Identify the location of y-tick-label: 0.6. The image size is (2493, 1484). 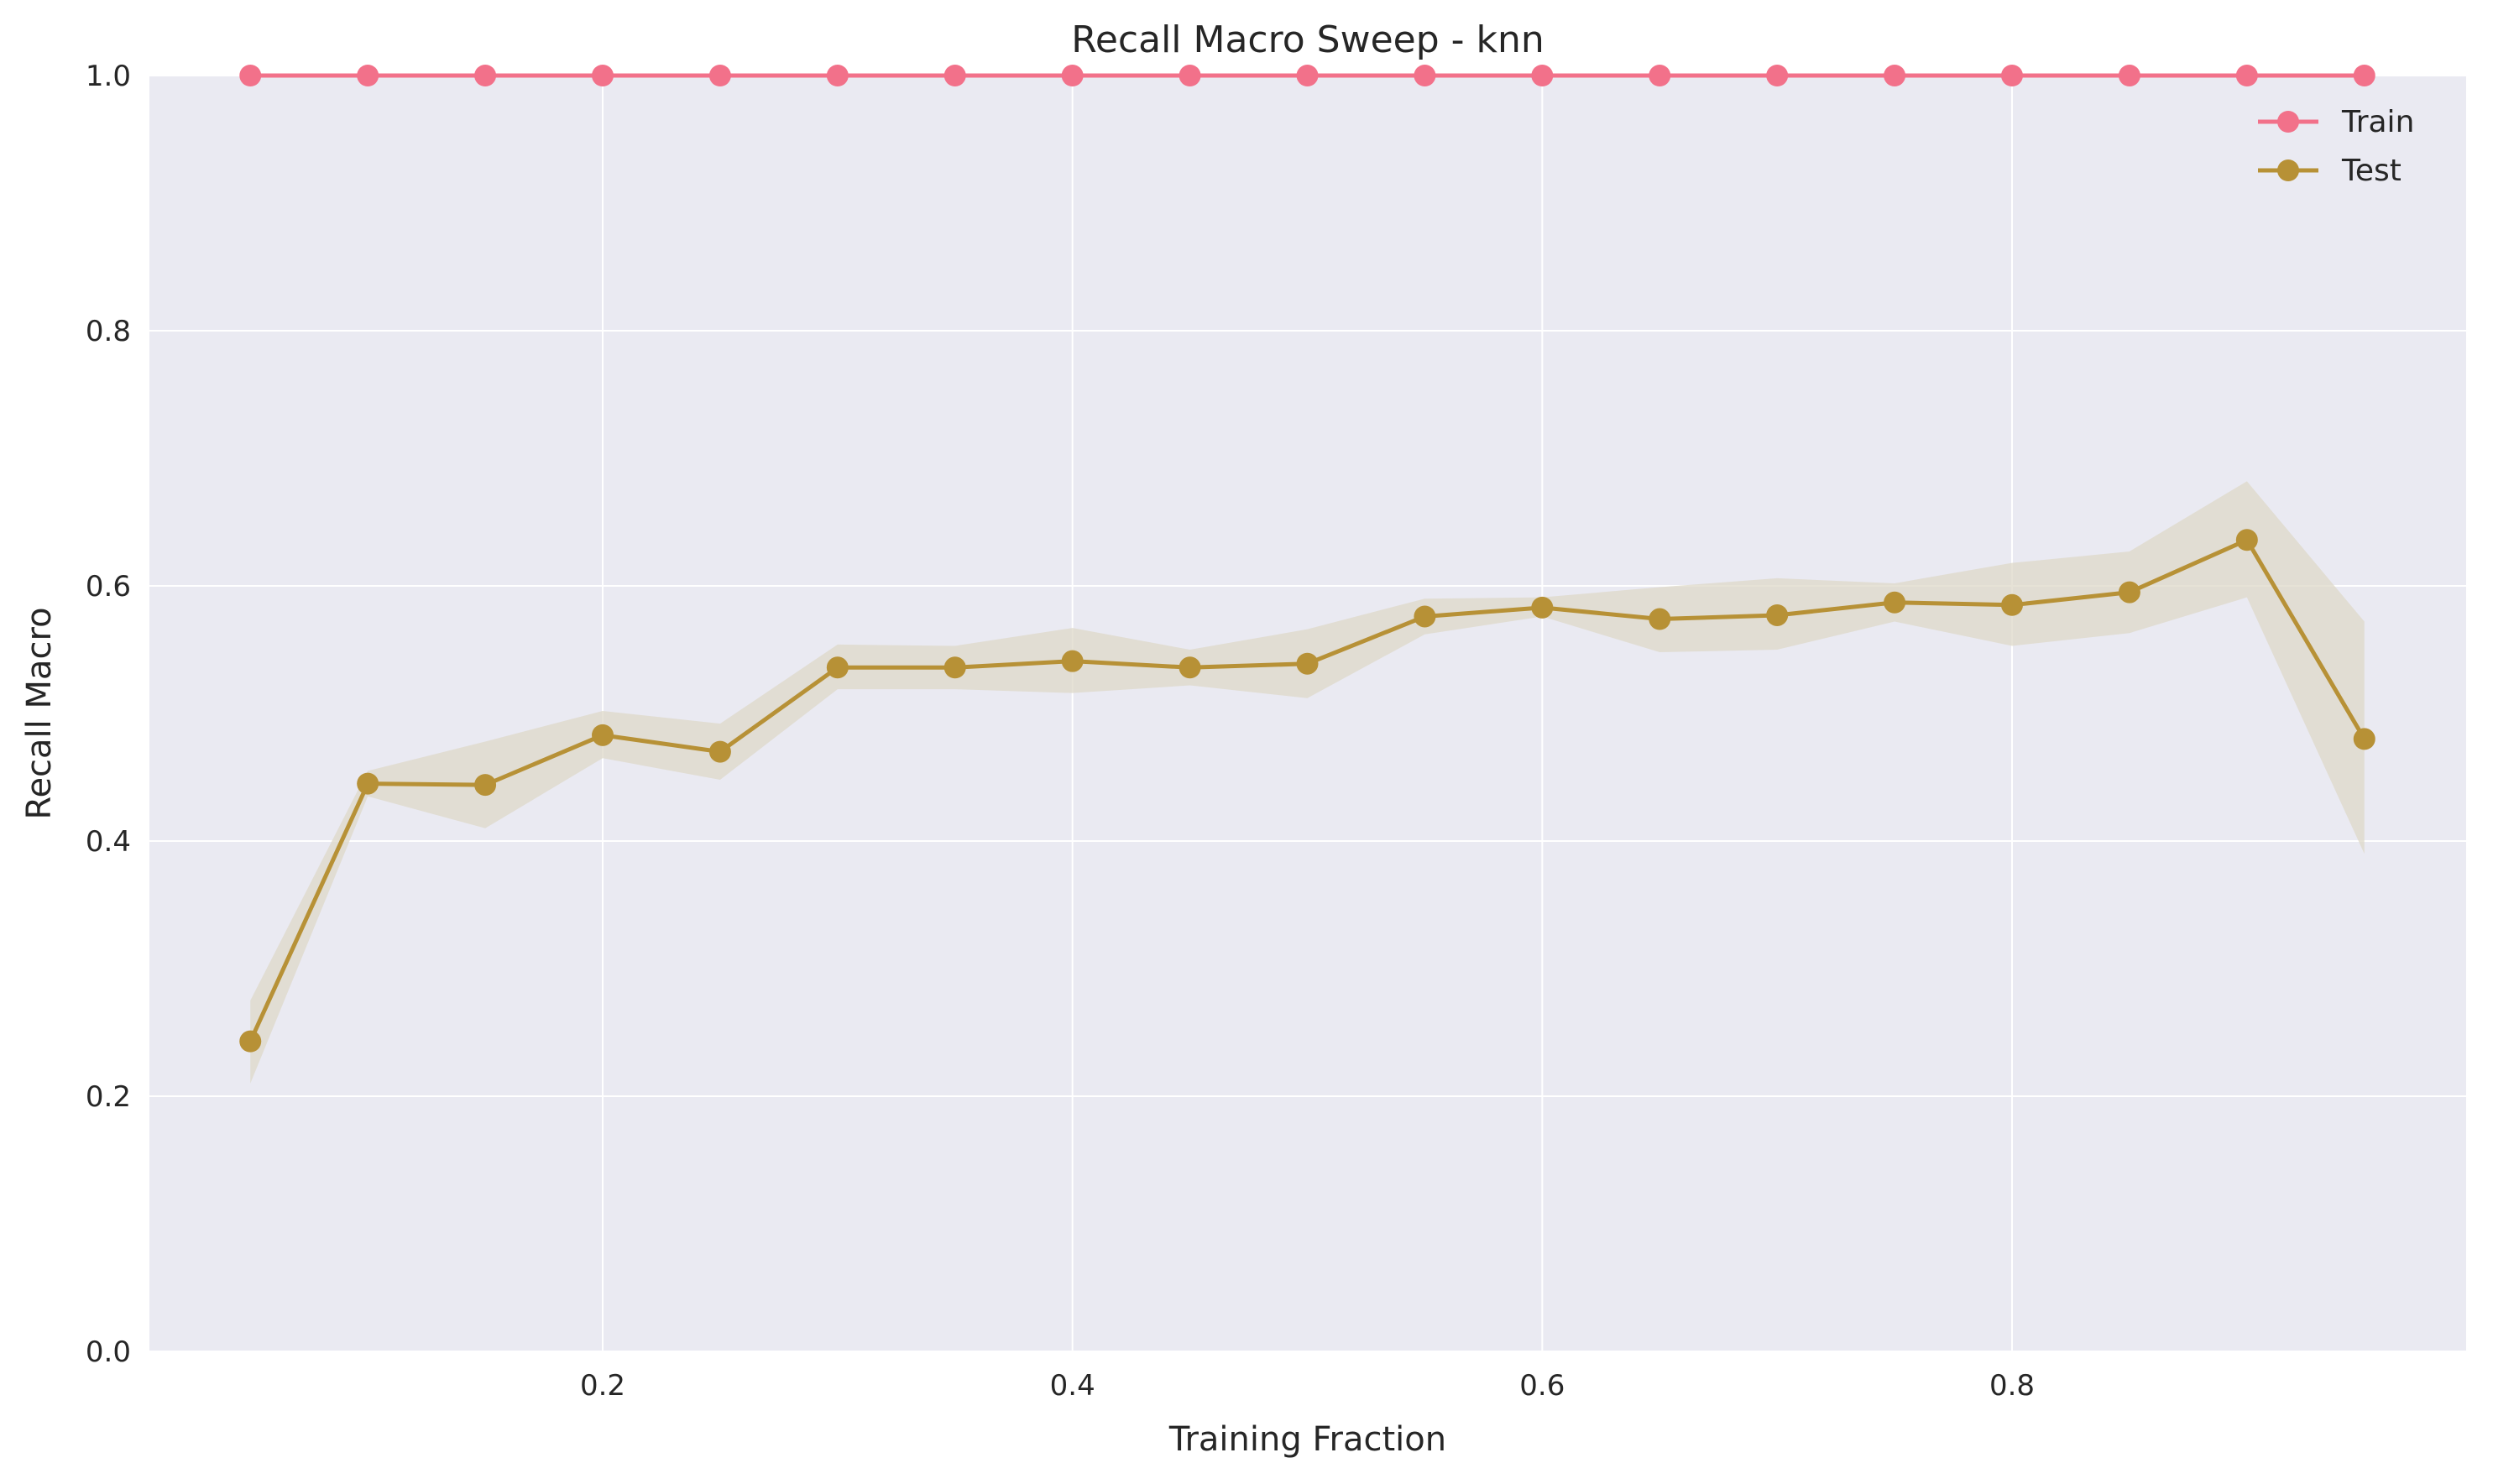
(108, 587).